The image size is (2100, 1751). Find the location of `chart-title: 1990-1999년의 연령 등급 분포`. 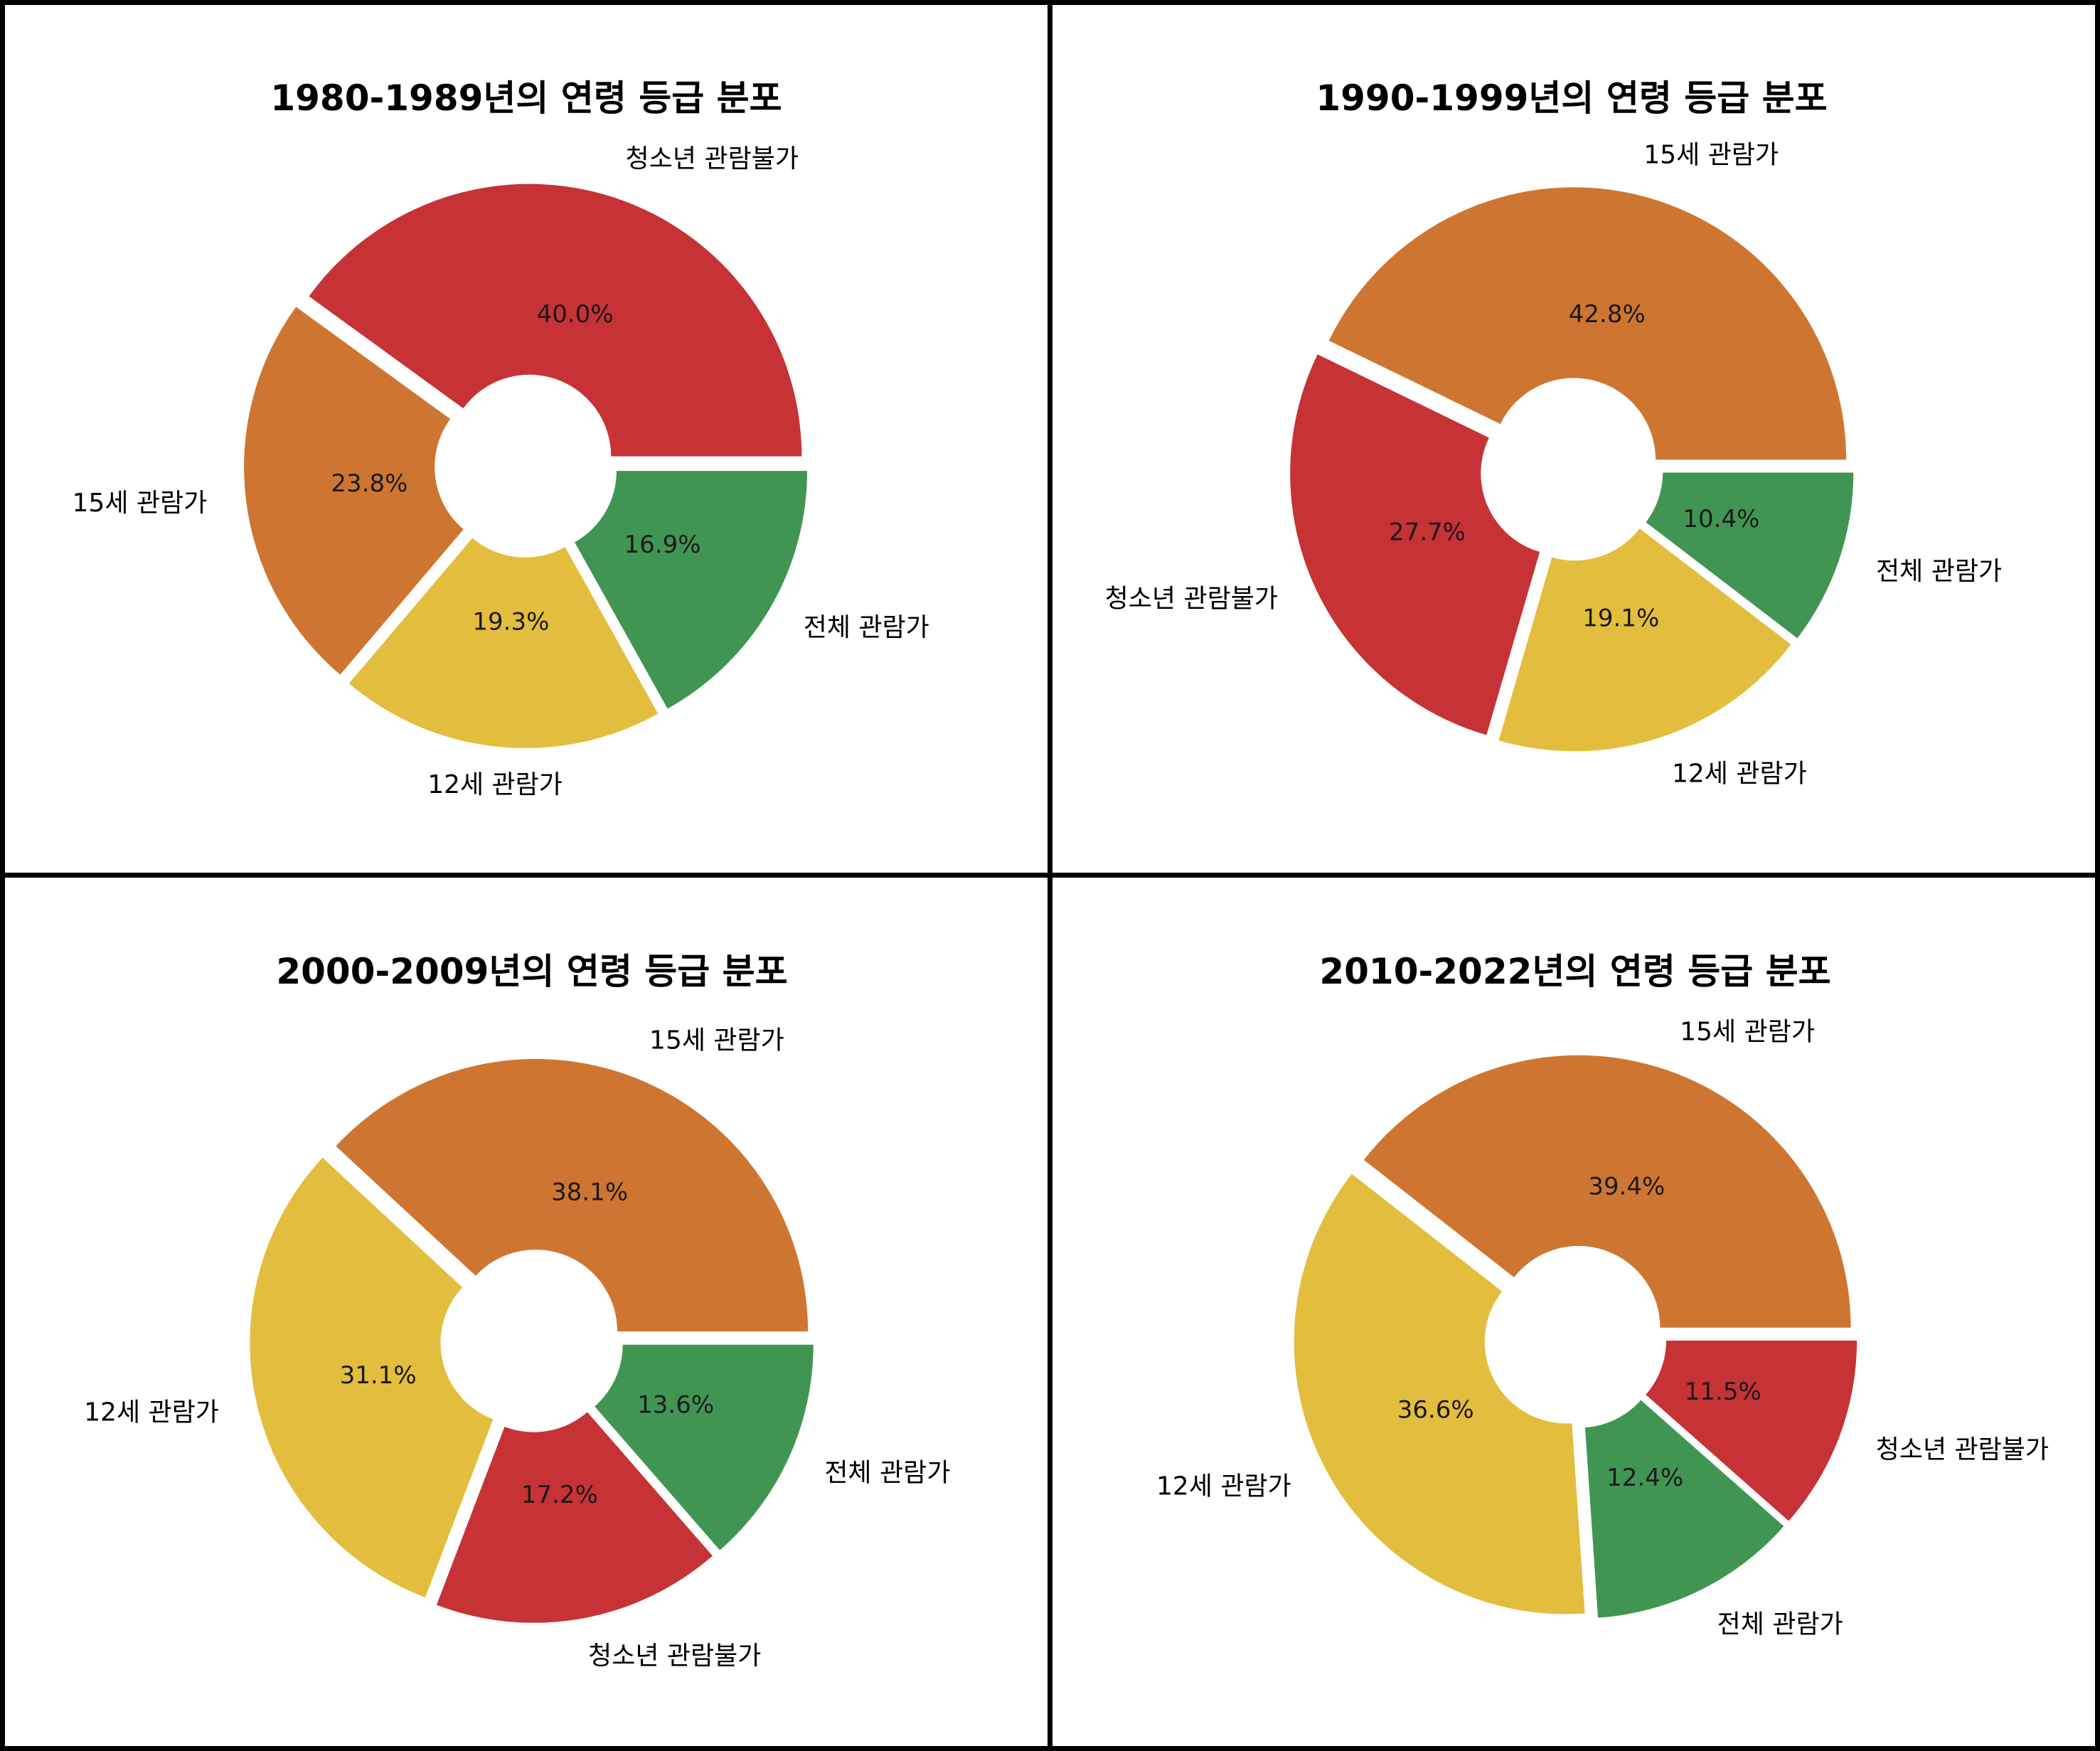

chart-title: 1990-1999년의 연령 등급 분포 is located at coordinates (1571, 98).